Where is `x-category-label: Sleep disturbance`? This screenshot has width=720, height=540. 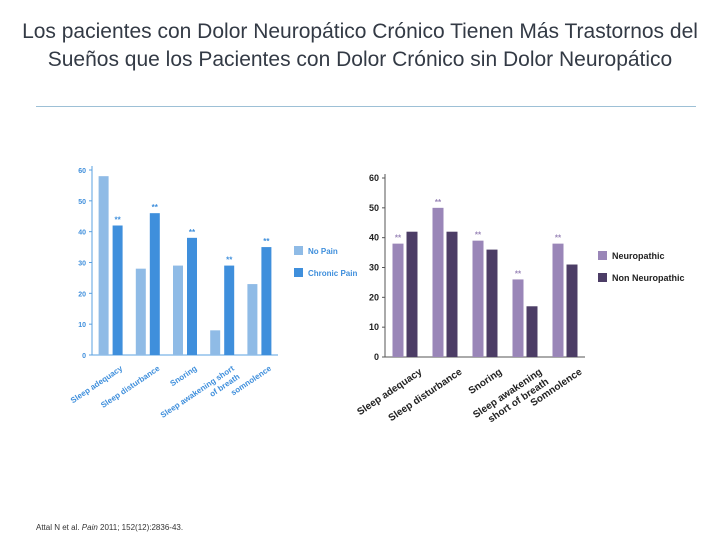
x-category-label: Sleep disturbance is located at coordinates (426, 395).